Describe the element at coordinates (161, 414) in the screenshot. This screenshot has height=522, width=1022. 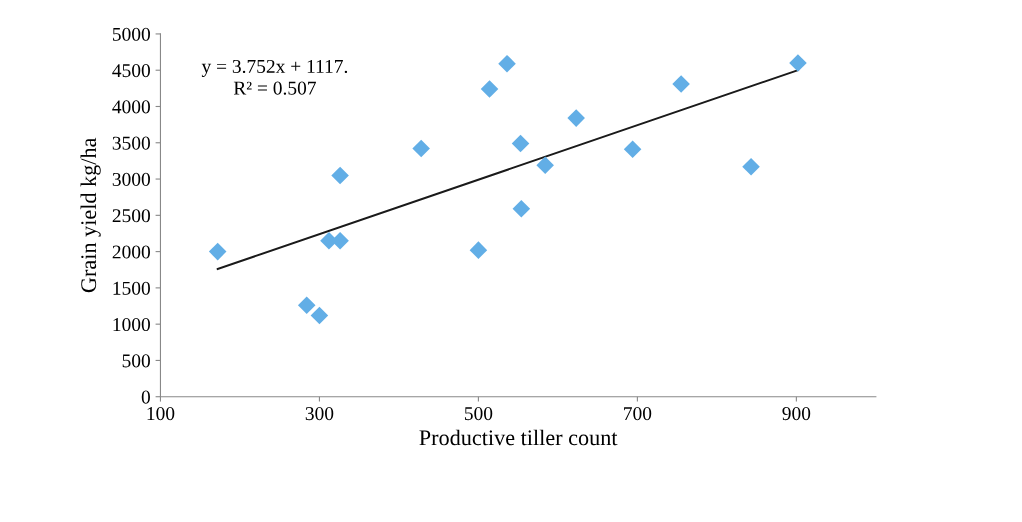
I see `x-tick-label: 100` at that location.